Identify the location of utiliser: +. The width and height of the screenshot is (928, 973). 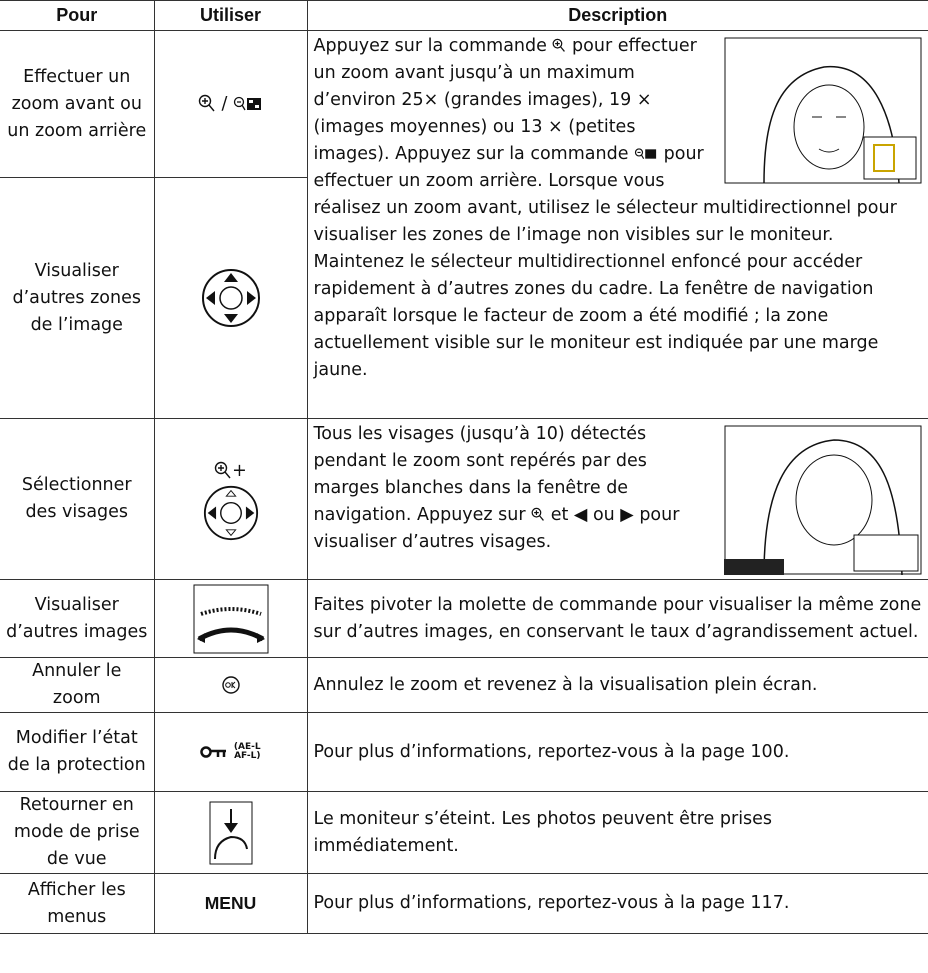
(230, 499).